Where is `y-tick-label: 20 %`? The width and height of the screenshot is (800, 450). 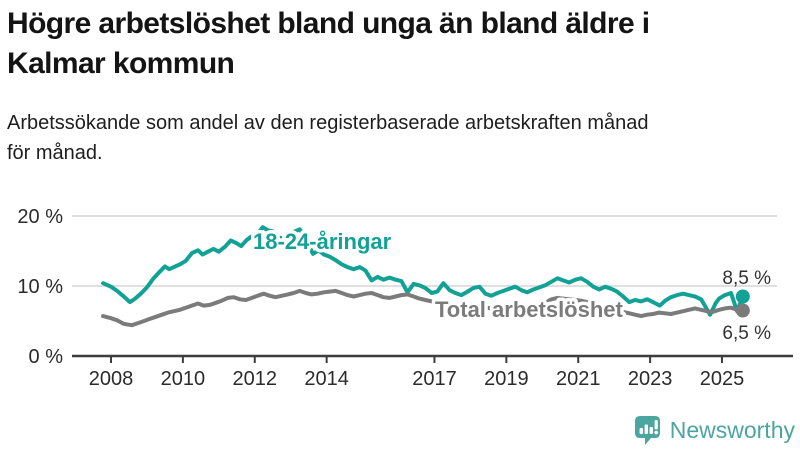 y-tick-label: 20 % is located at coordinates (40, 217).